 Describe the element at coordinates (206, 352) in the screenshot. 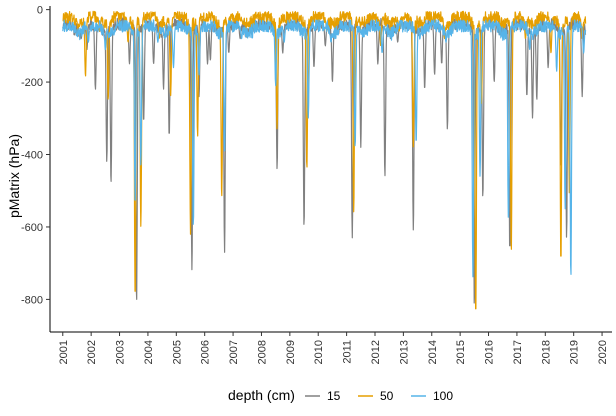

I see `x-tick-label: 2006` at that location.